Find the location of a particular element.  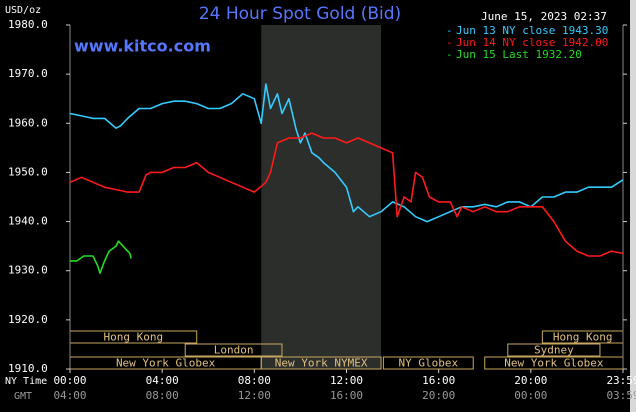

x2-tick-label: 04:00 is located at coordinates (69, 395).